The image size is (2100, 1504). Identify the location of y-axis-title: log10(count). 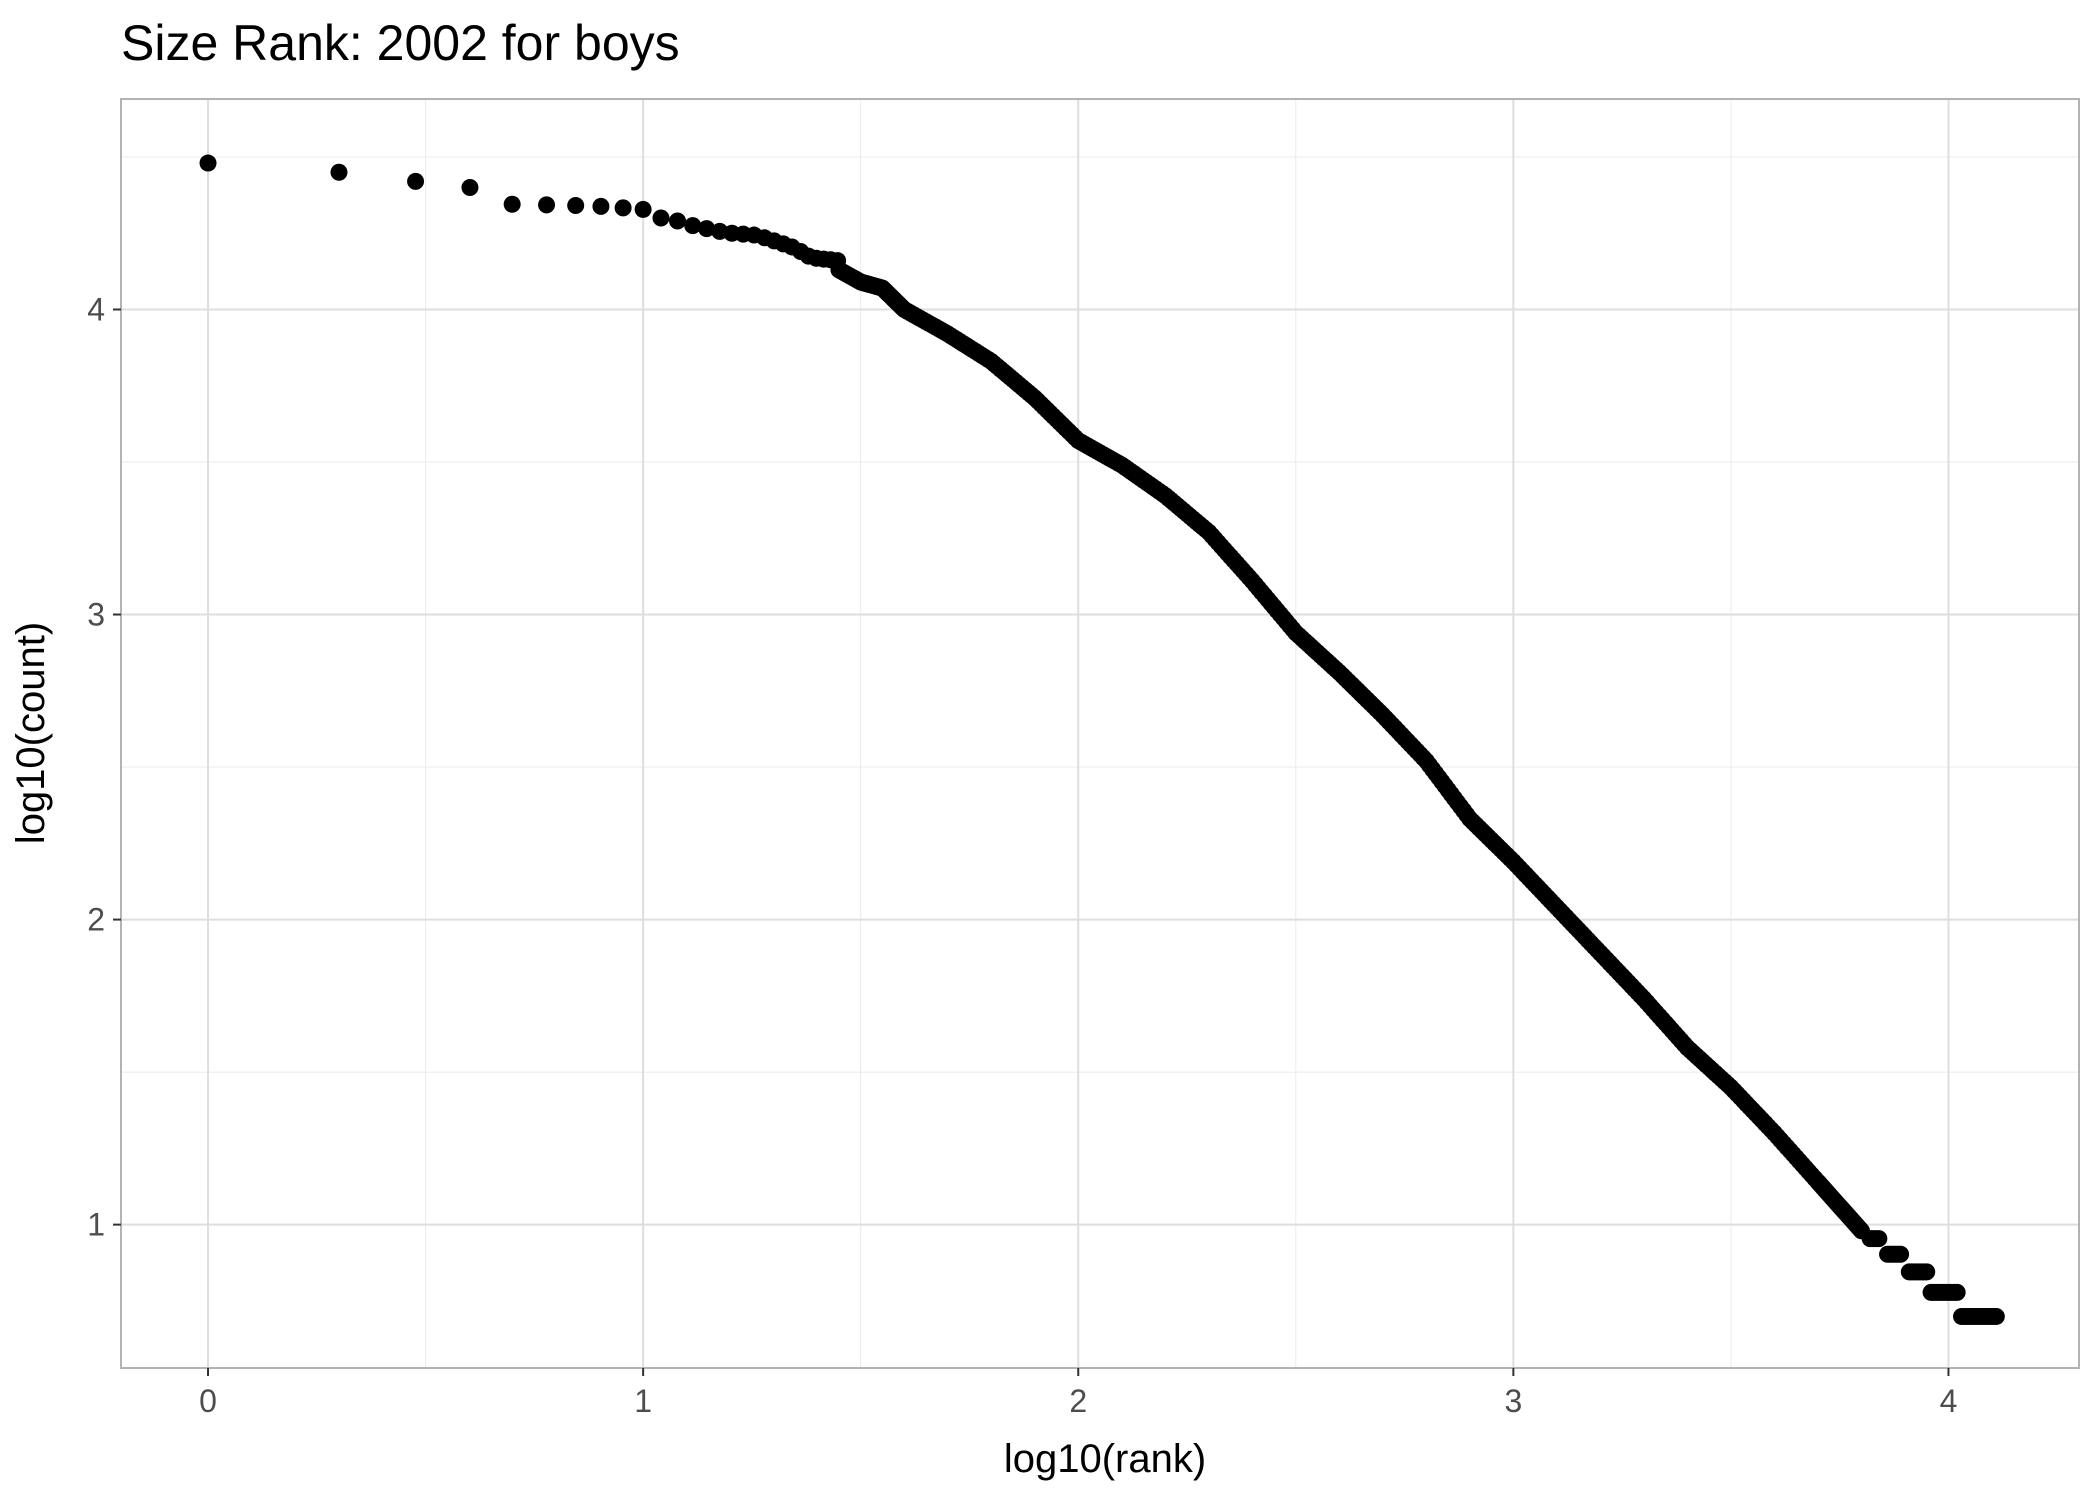
(31, 733).